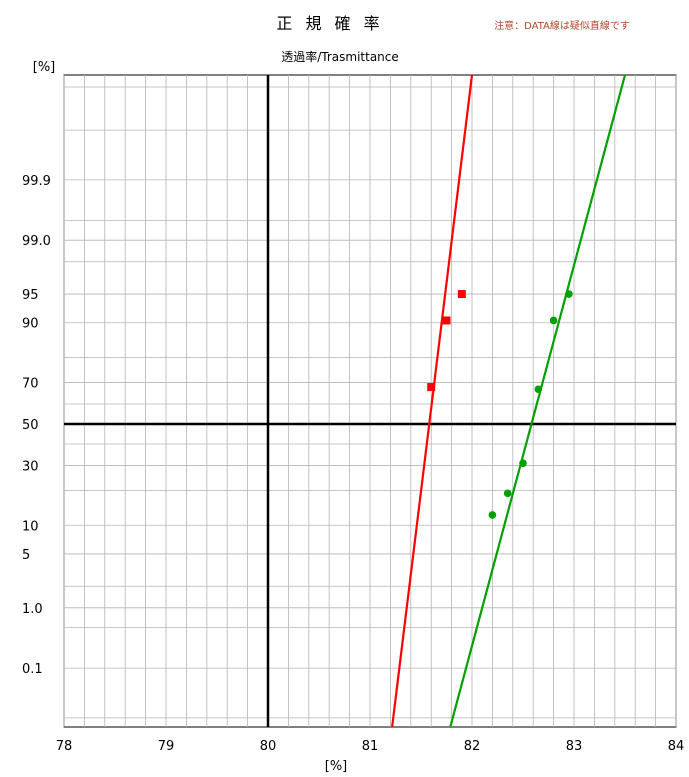 The height and width of the screenshot is (777, 689). I want to click on x-tick-label: 80, so click(268, 746).